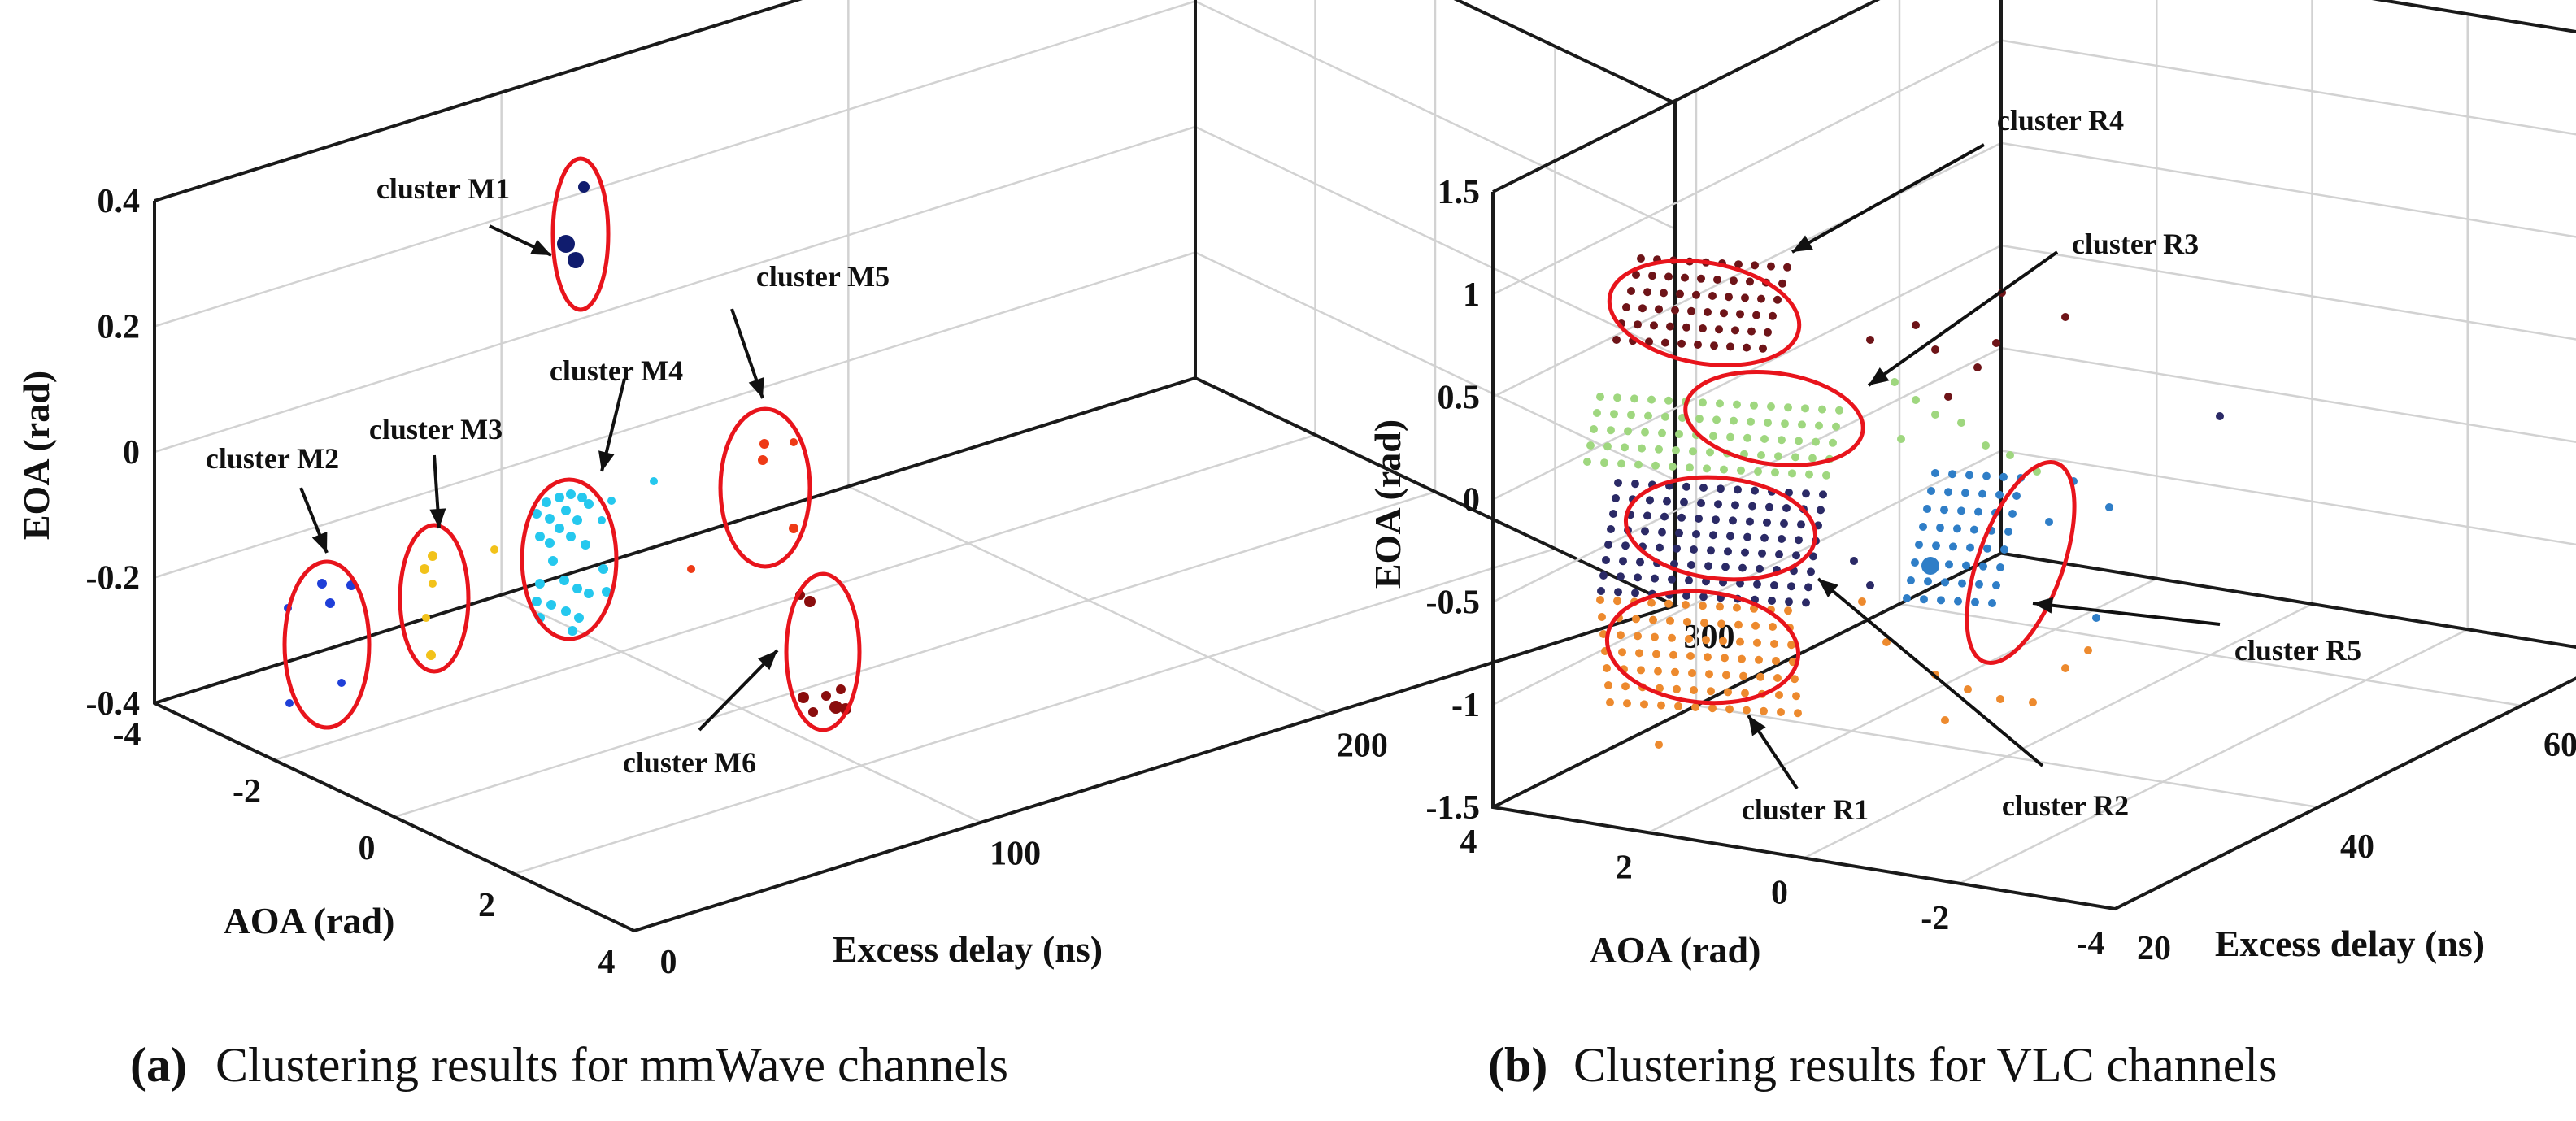  I want to click on cluster-label: cluster R3, so click(2136, 244).